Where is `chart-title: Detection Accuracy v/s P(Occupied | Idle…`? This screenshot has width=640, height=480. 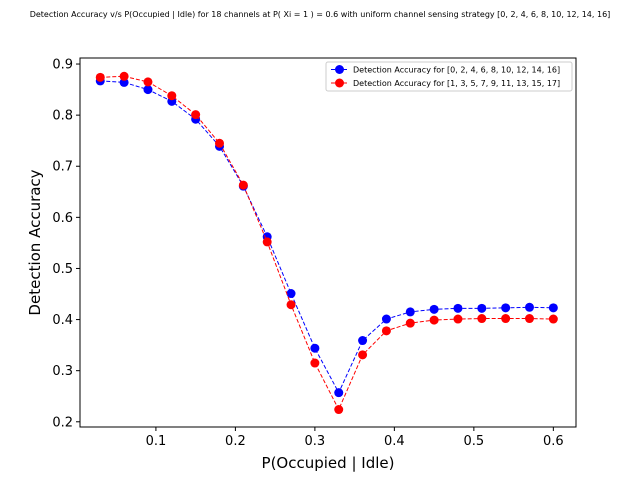
chart-title: Detection Accuracy v/s P(Occupied | Idle… is located at coordinates (320, 14).